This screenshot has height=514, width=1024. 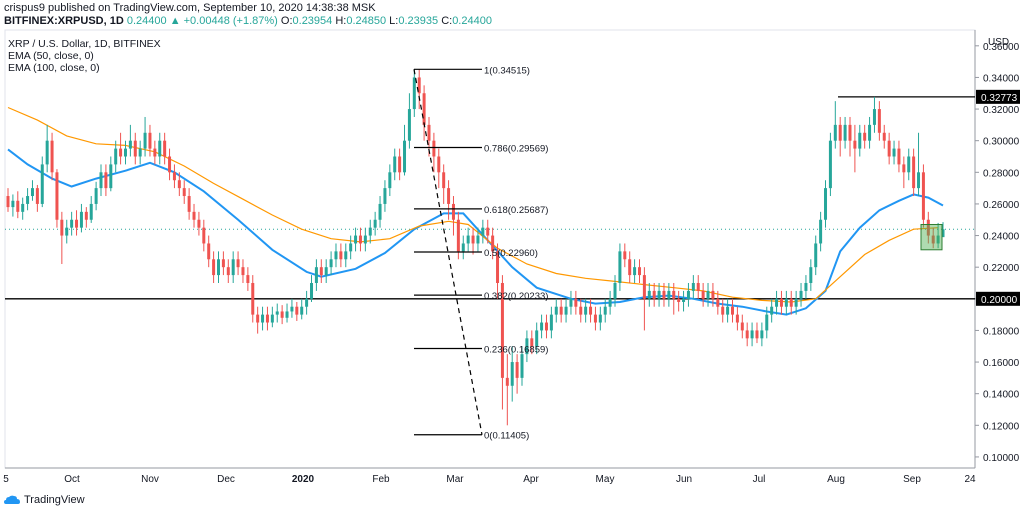 I want to click on x-tick-label: Sep, so click(x=912, y=479).